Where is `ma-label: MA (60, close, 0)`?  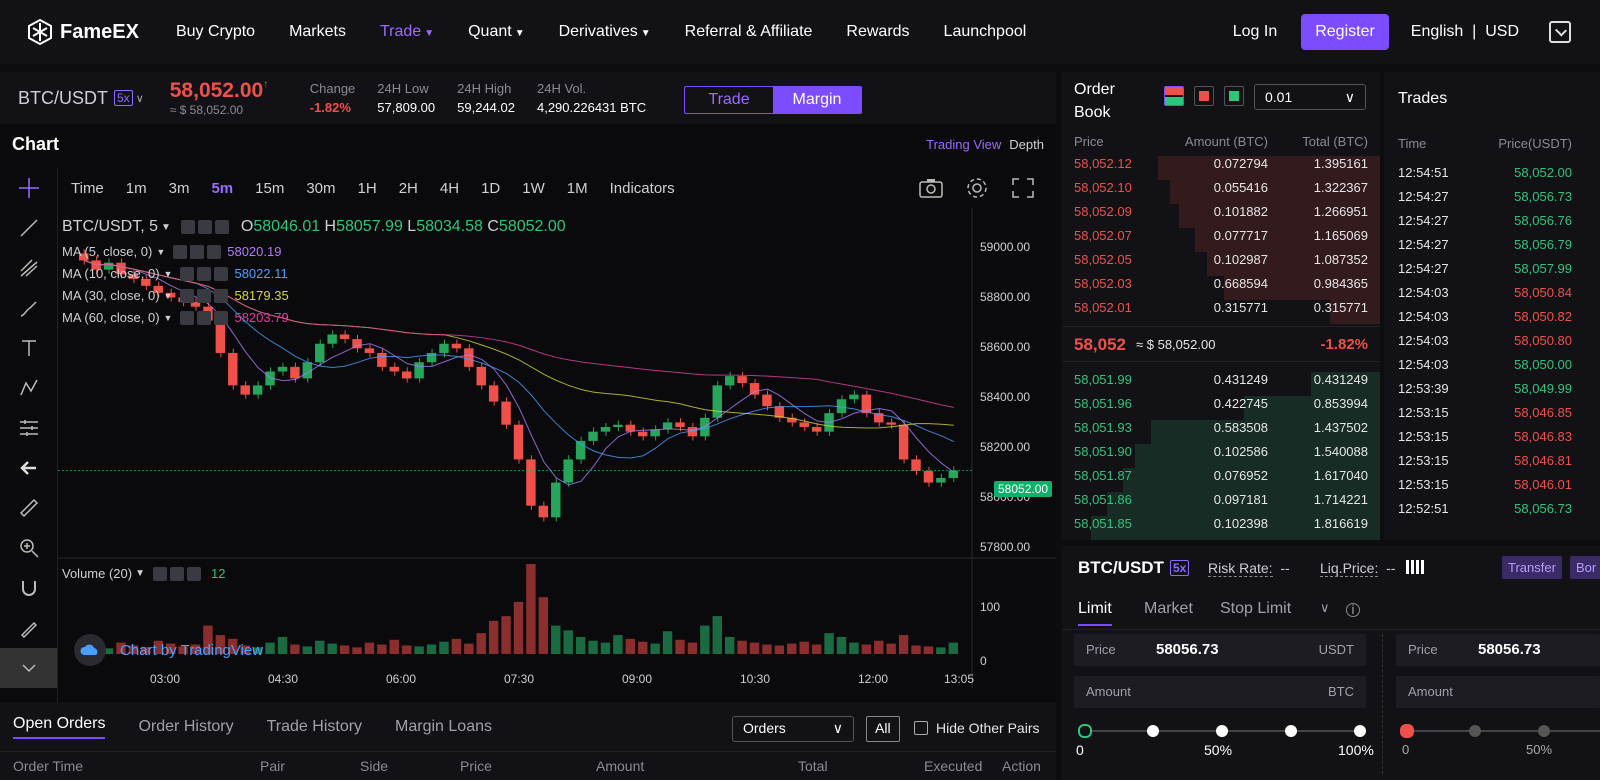 ma-label: MA (60, close, 0) is located at coordinates (111, 317).